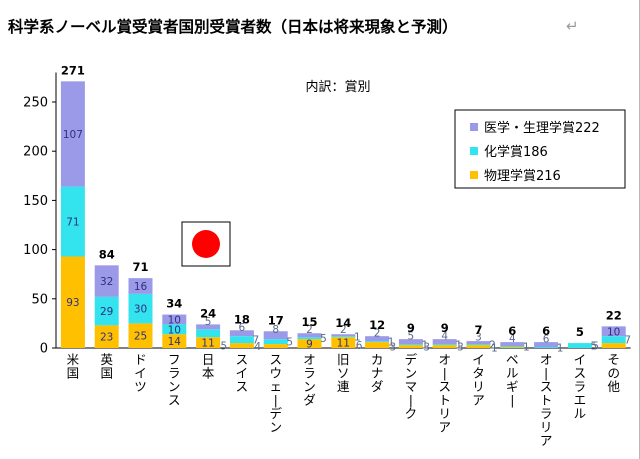 This screenshot has width=640, height=459. Describe the element at coordinates (614, 315) in the screenshot. I see `total-label: 22` at that location.